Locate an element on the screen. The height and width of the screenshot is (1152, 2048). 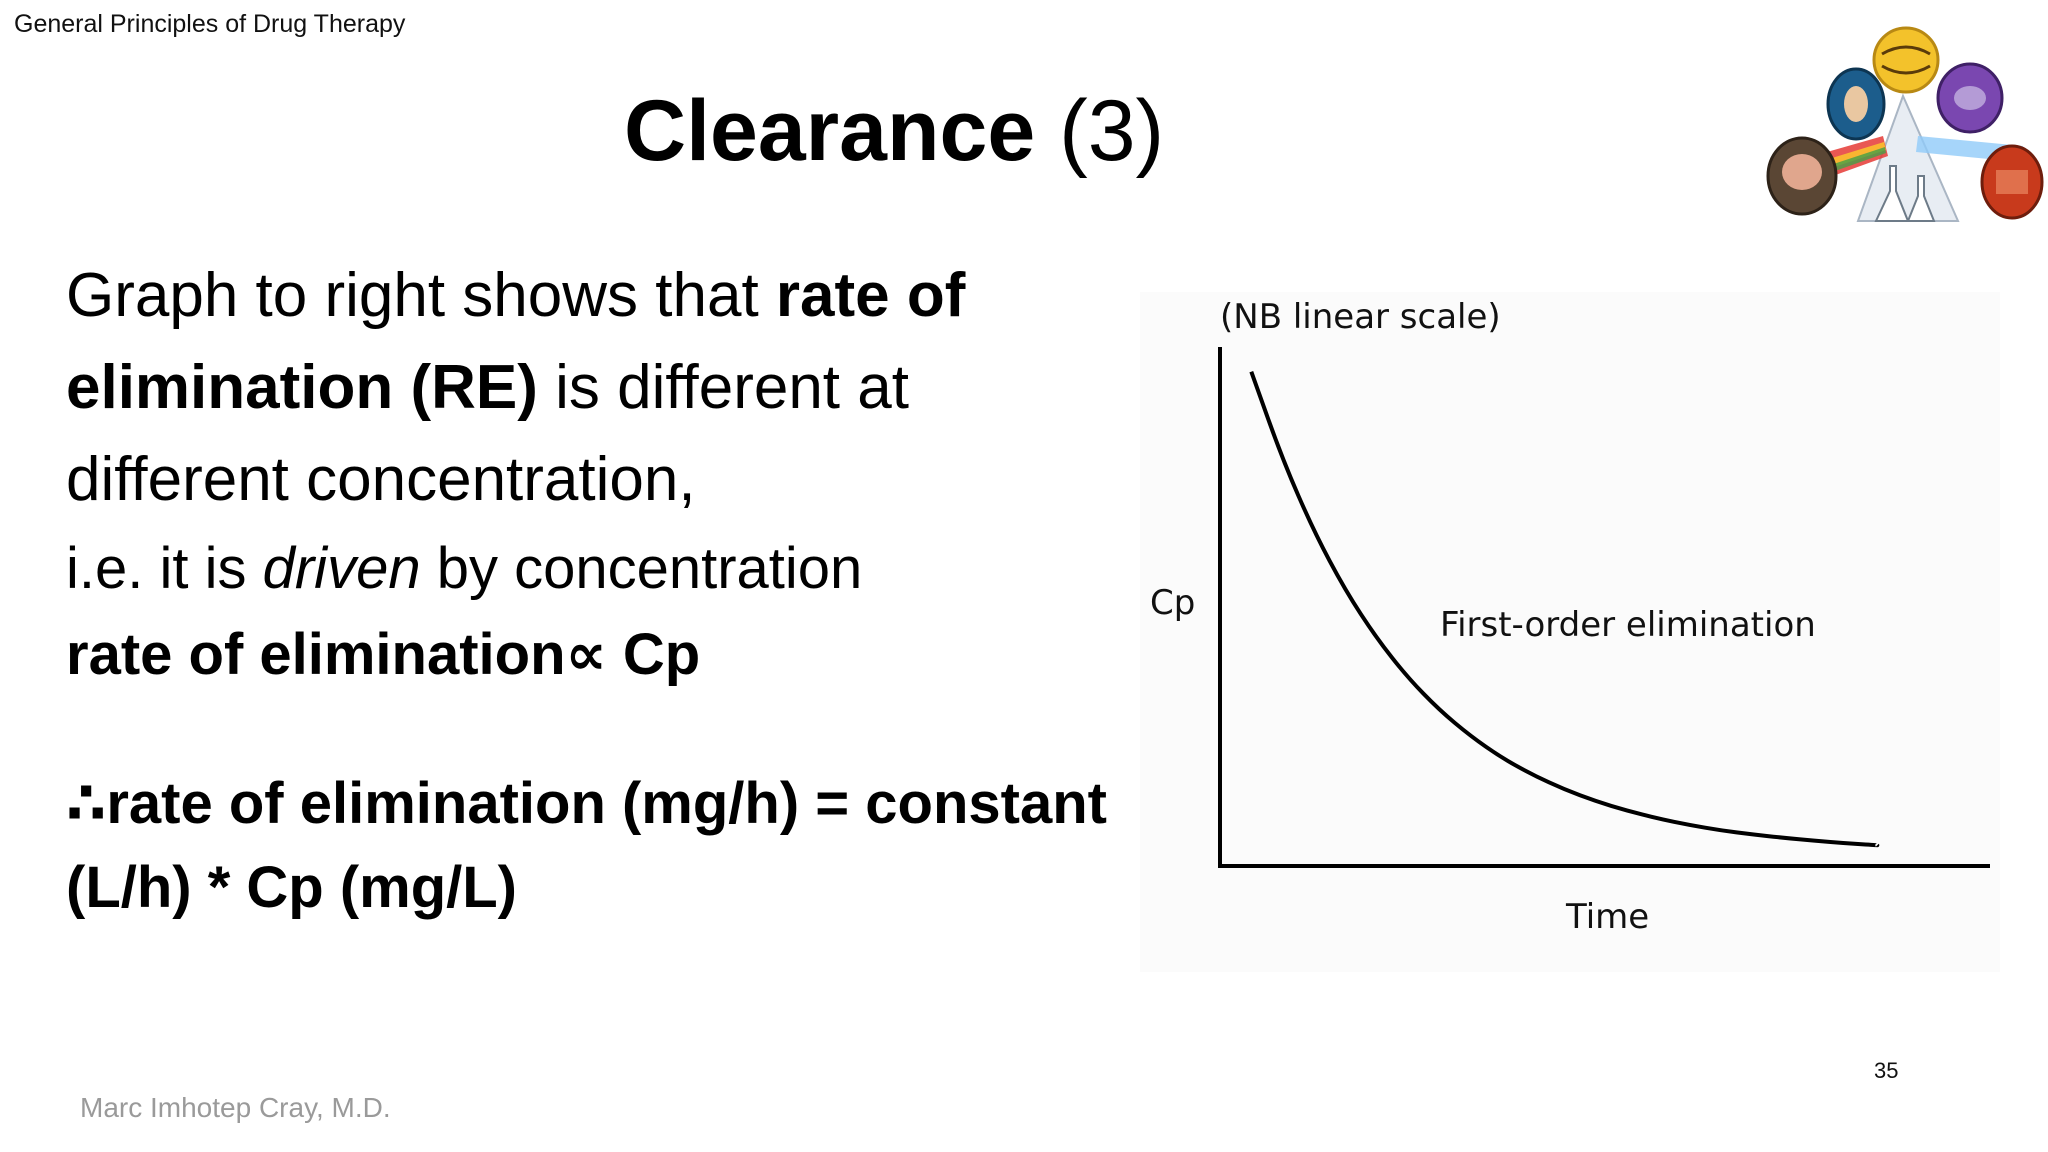
elimination-curve is located at coordinates (1564, 609).